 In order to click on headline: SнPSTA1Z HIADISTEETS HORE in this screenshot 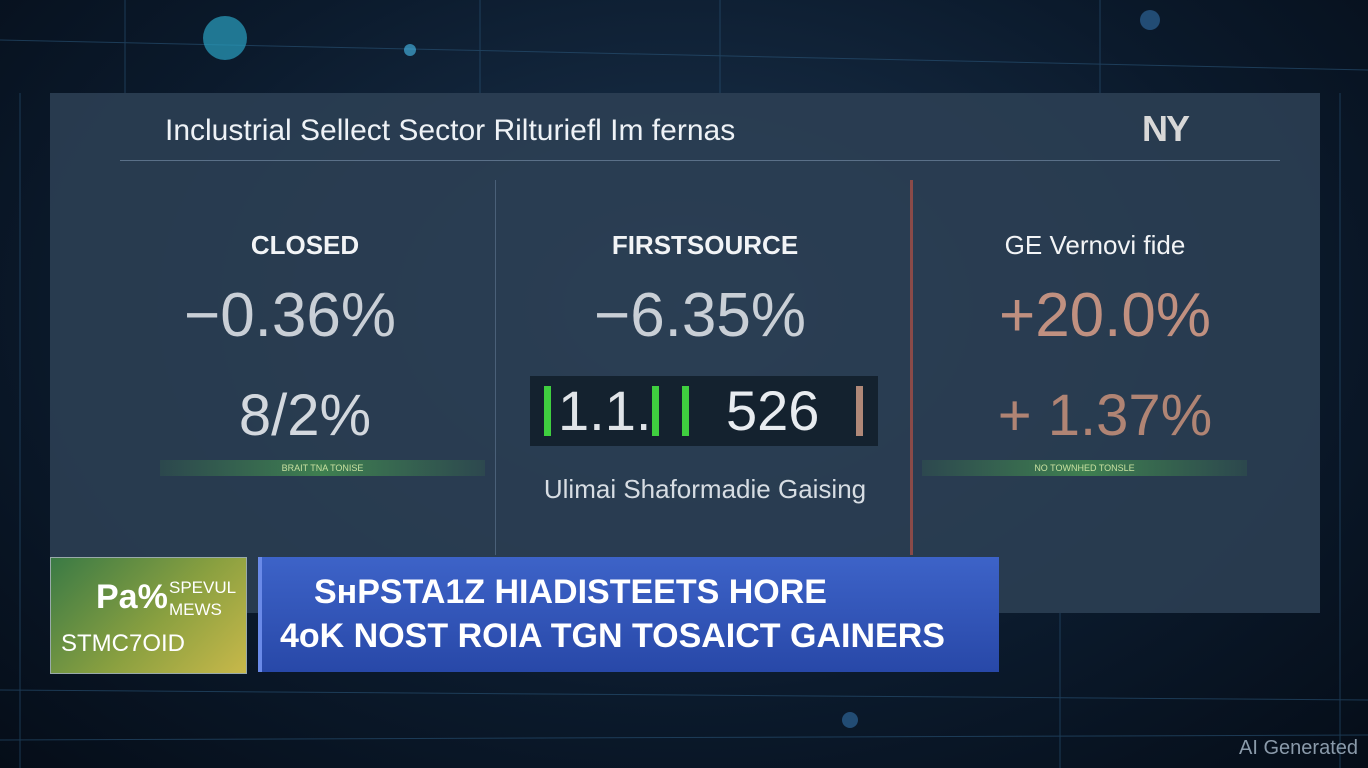, I will do `click(570, 592)`.